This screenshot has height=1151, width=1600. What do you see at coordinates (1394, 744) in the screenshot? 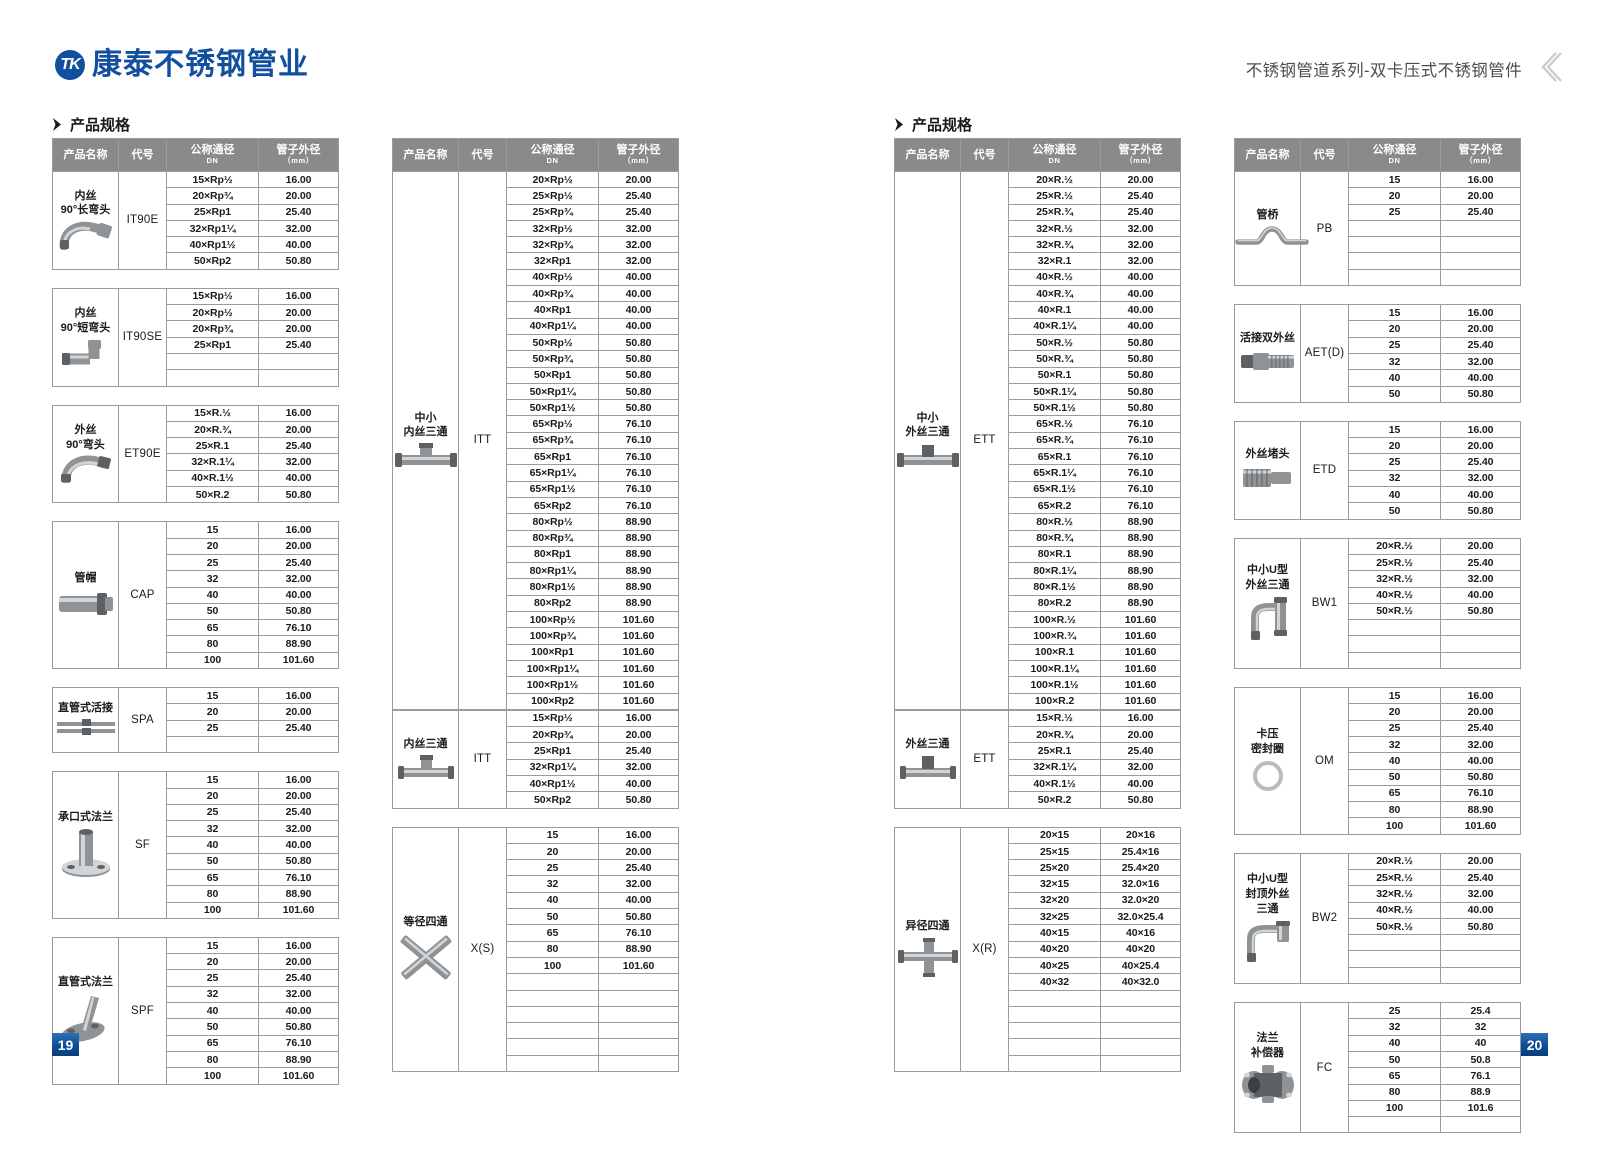
I see `cell-dn: 32` at bounding box center [1394, 744].